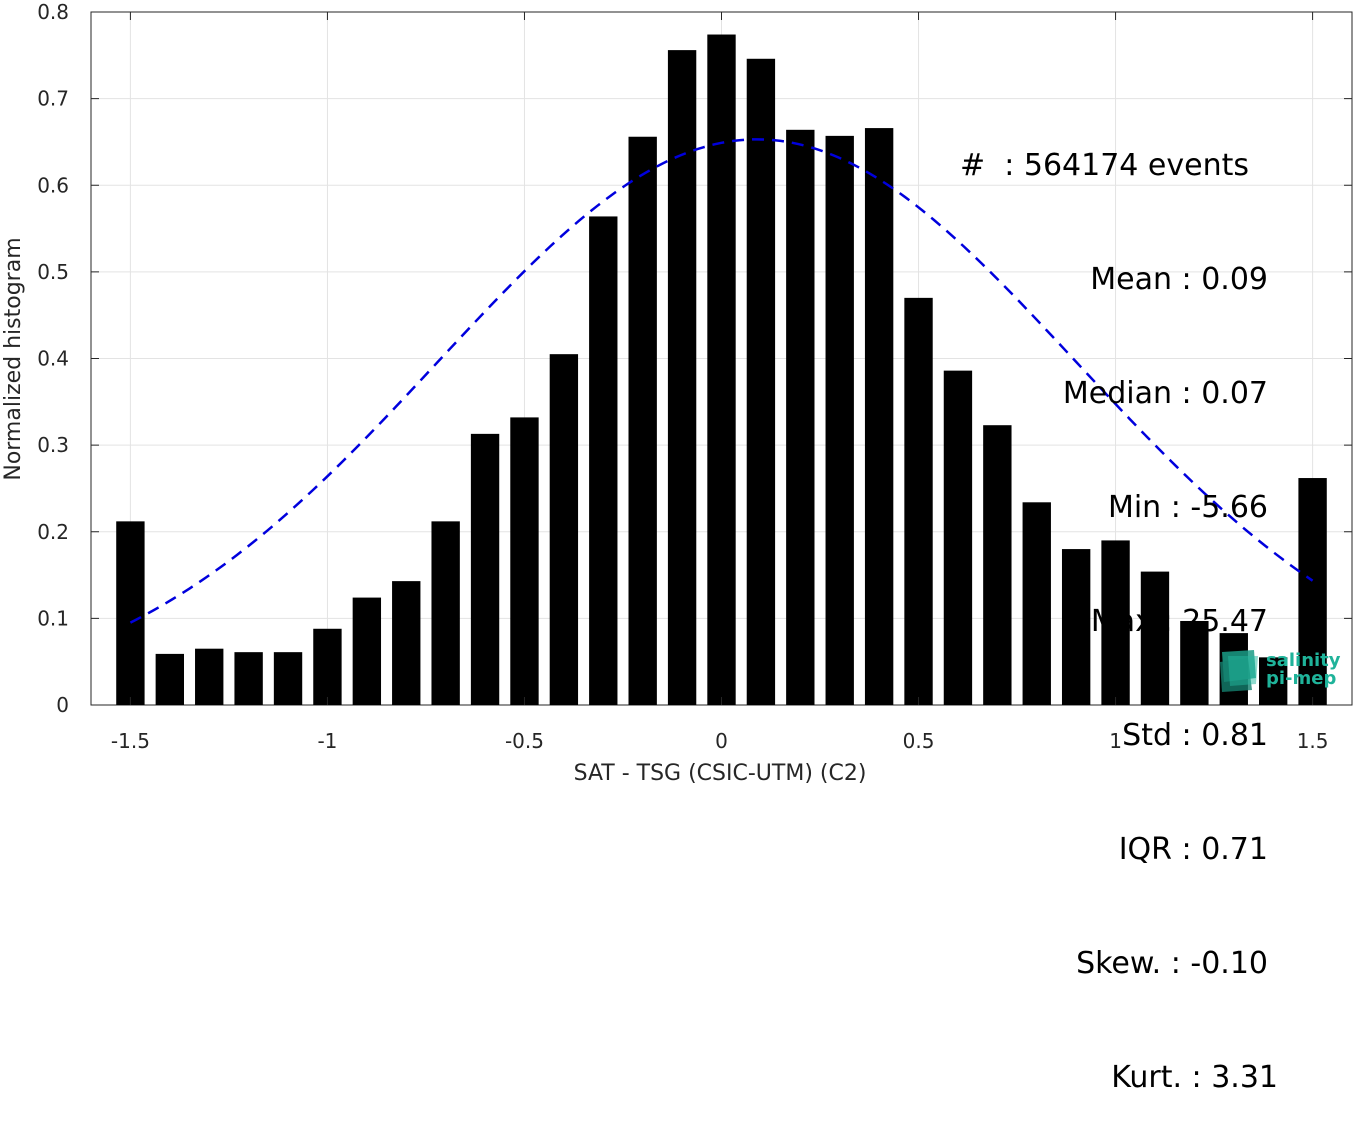 This screenshot has height=1135, width=1367. Describe the element at coordinates (62, 705) in the screenshot. I see `y-tick-label: 0` at that location.